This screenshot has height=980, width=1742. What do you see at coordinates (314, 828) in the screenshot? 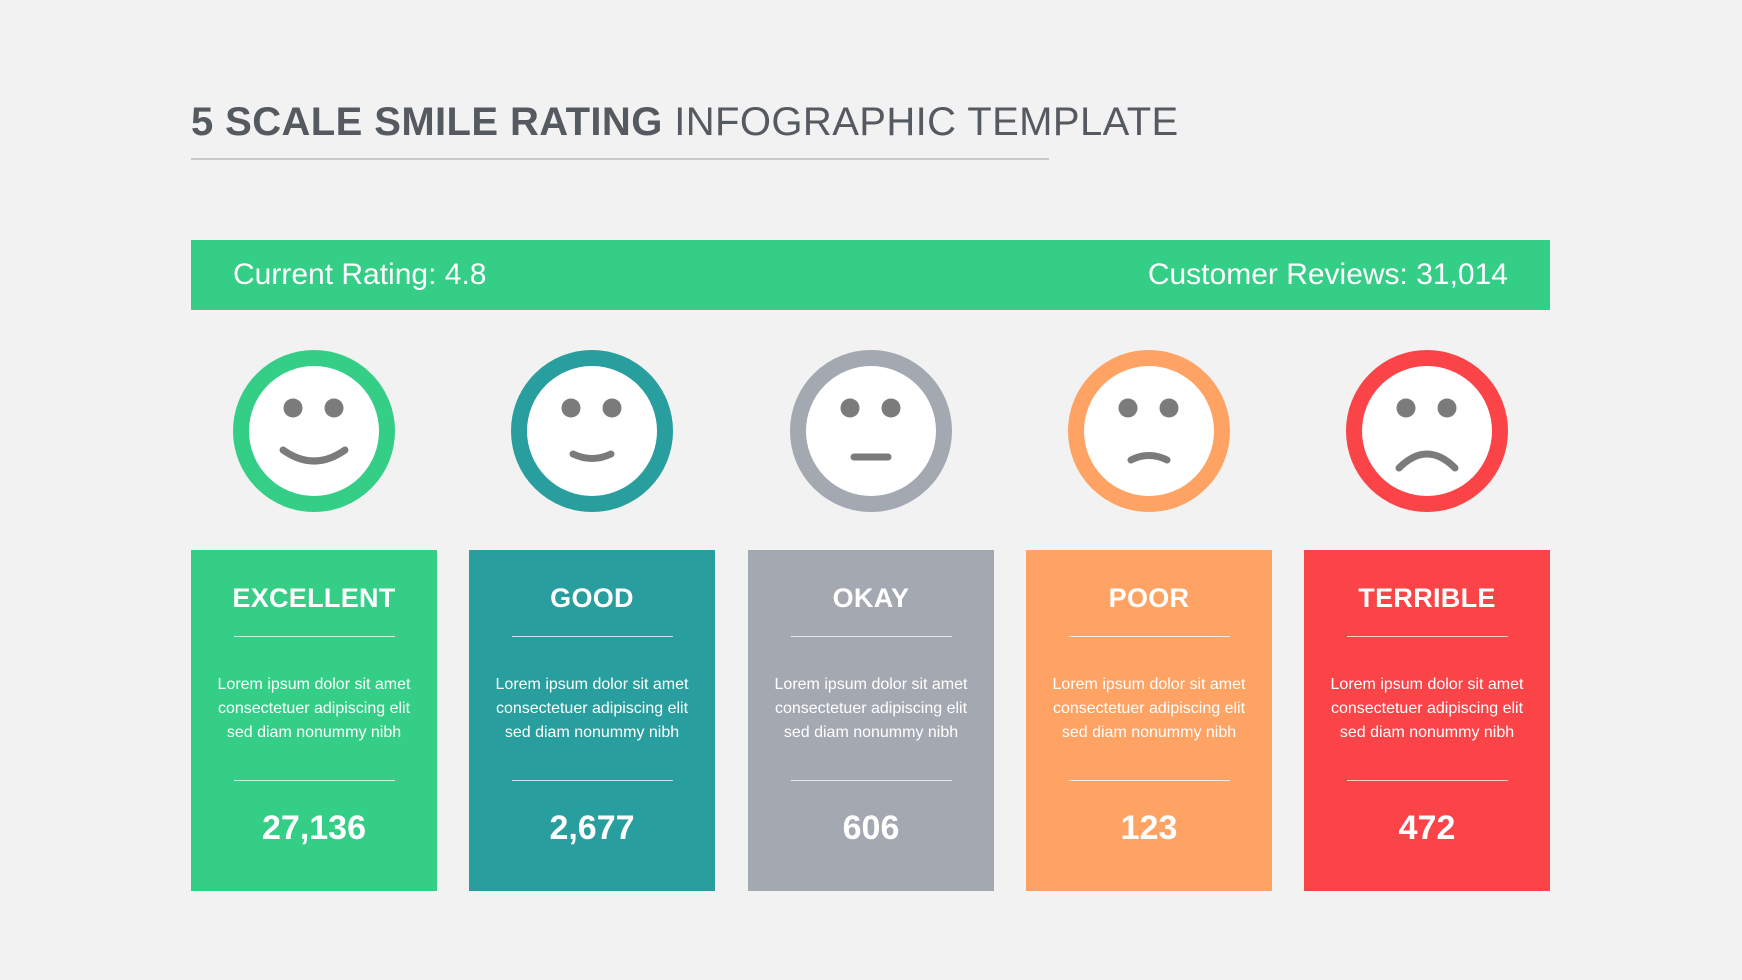
I see `rating-count: 27,136` at bounding box center [314, 828].